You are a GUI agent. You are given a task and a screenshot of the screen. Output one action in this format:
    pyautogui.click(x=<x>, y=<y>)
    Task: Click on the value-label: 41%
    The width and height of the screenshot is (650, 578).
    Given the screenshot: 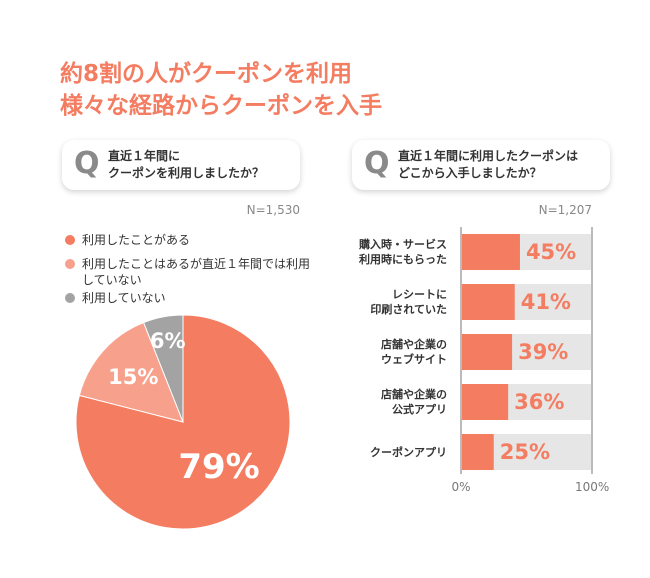 What is the action you would take?
    pyautogui.click(x=546, y=302)
    